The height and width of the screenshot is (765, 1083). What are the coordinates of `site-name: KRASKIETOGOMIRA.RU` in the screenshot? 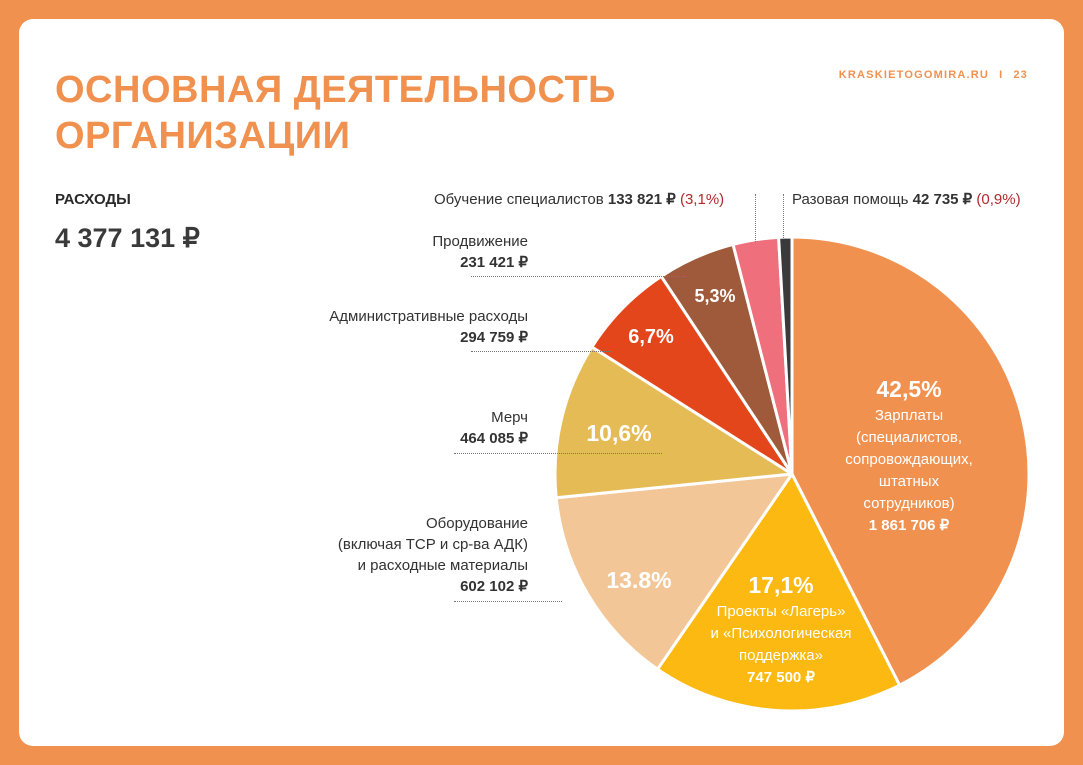 It's located at (914, 75).